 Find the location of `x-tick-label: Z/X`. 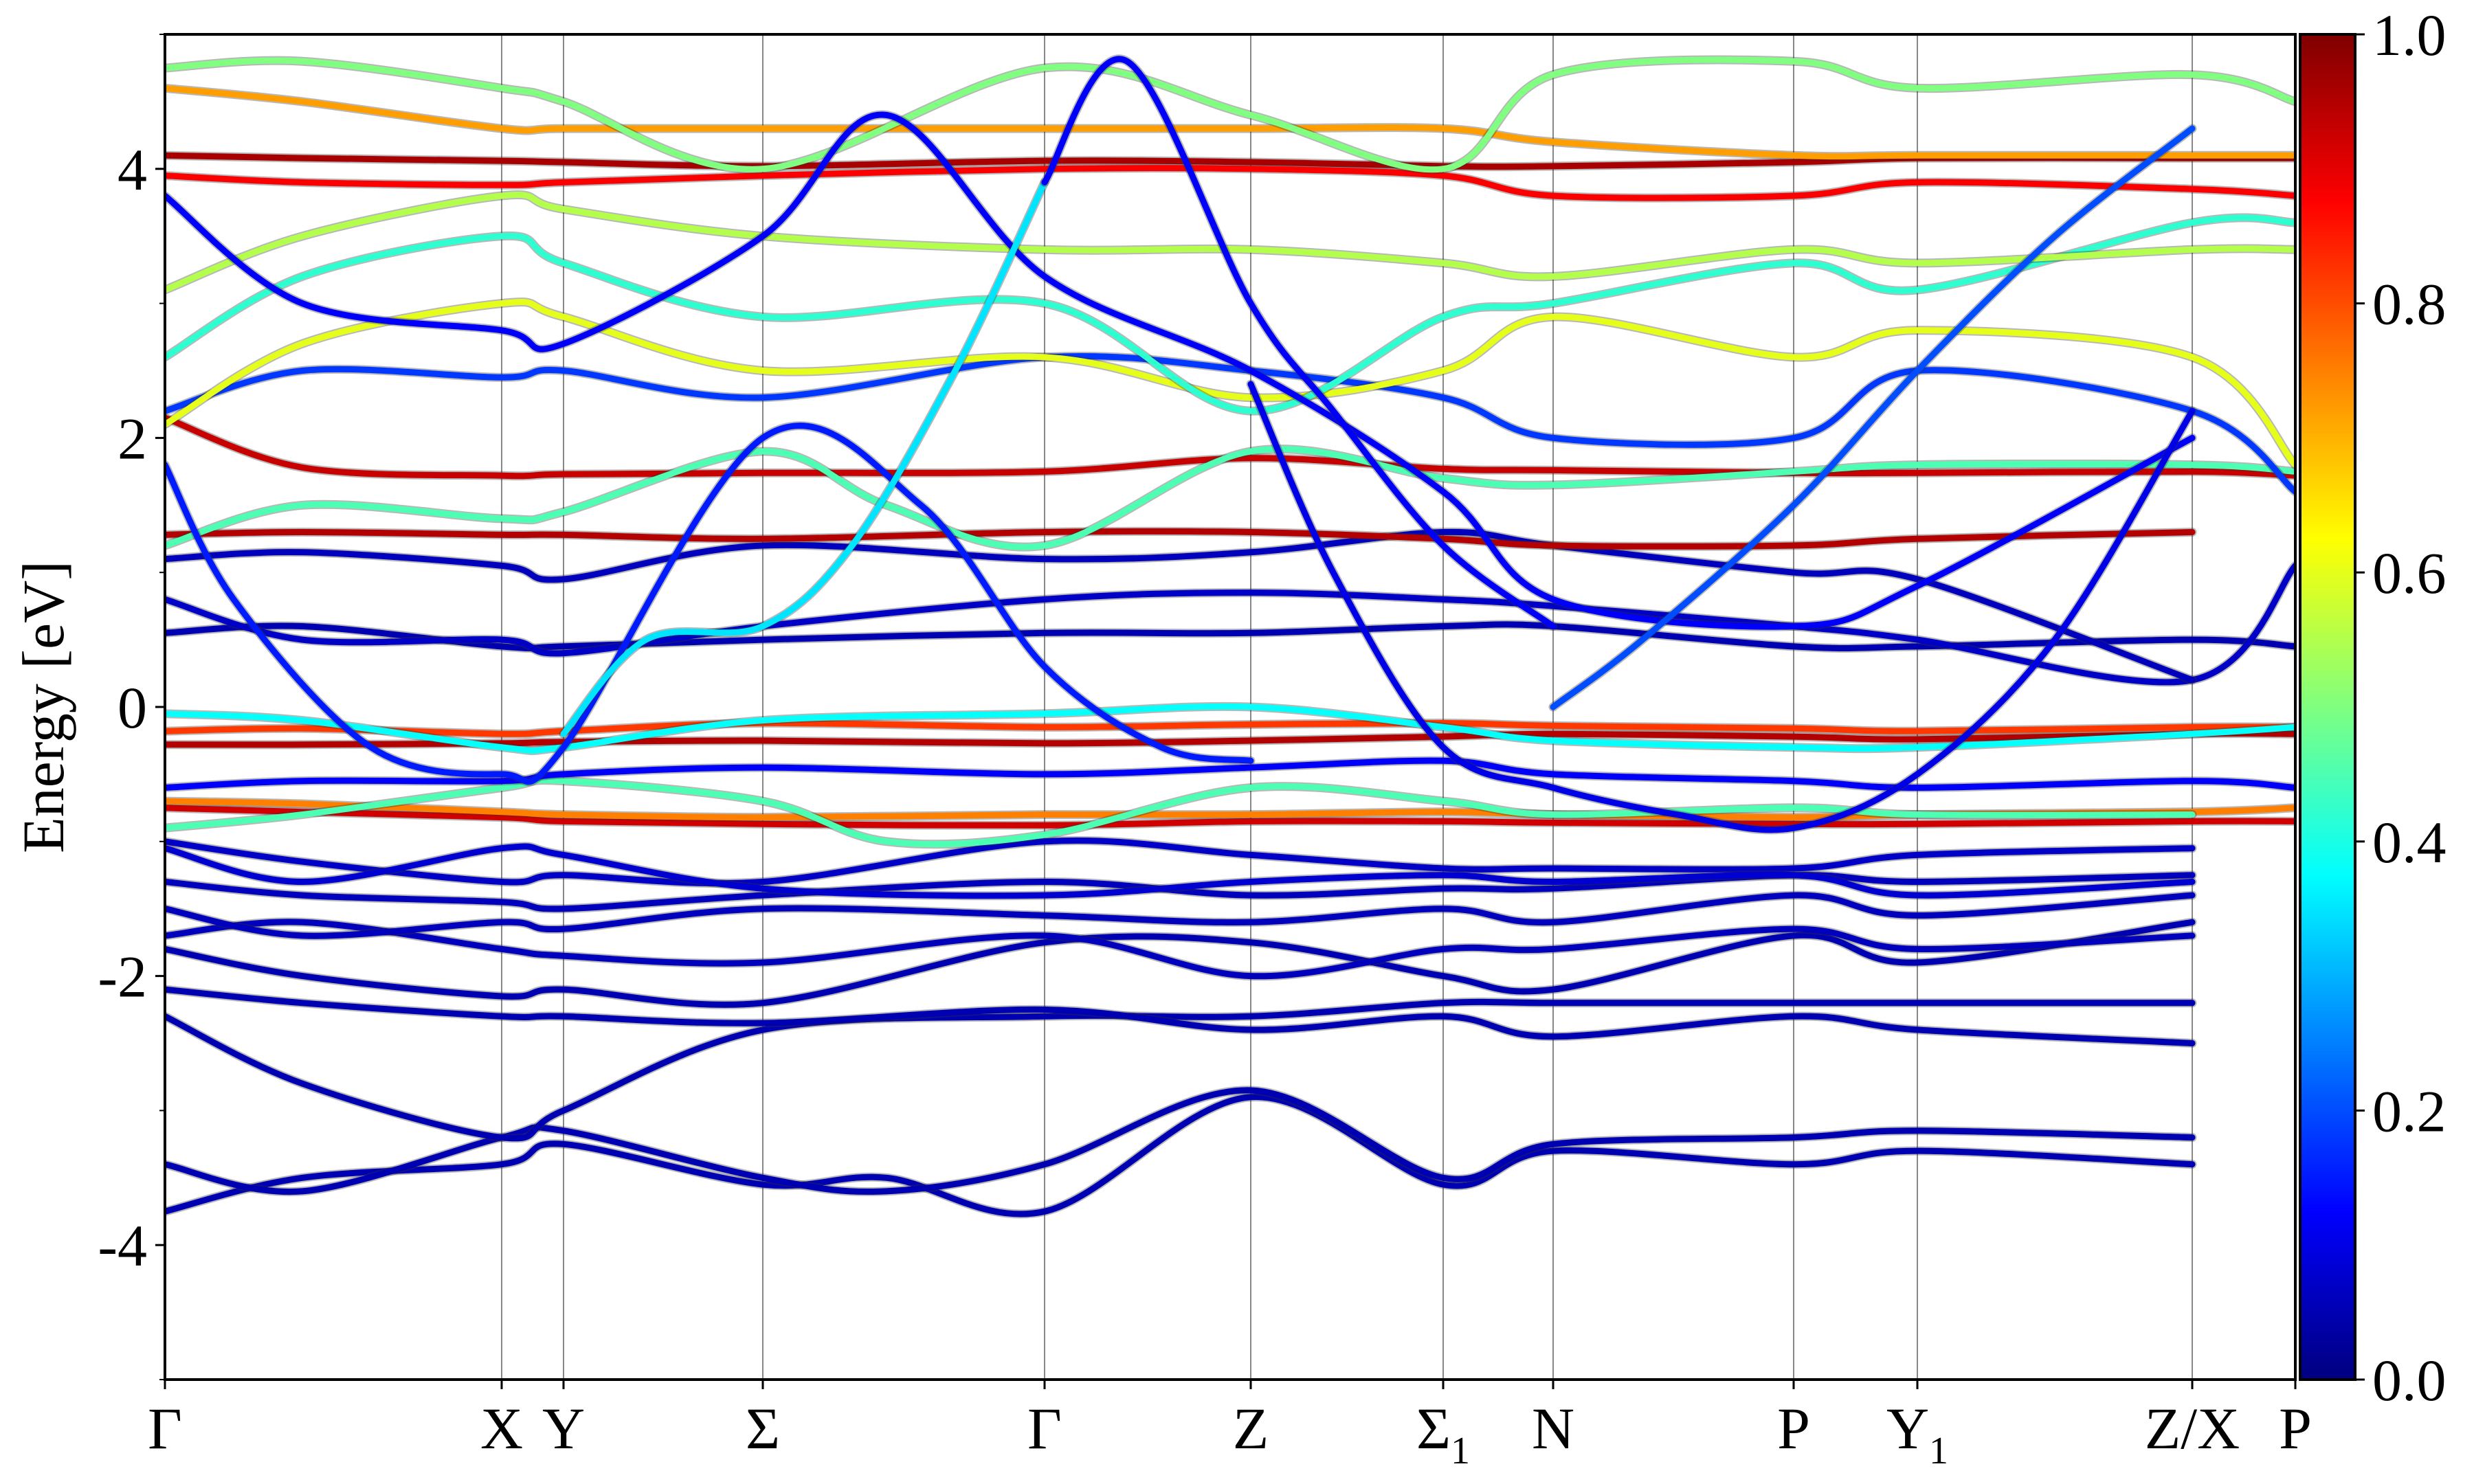

x-tick-label: Z/X is located at coordinates (2192, 1428).